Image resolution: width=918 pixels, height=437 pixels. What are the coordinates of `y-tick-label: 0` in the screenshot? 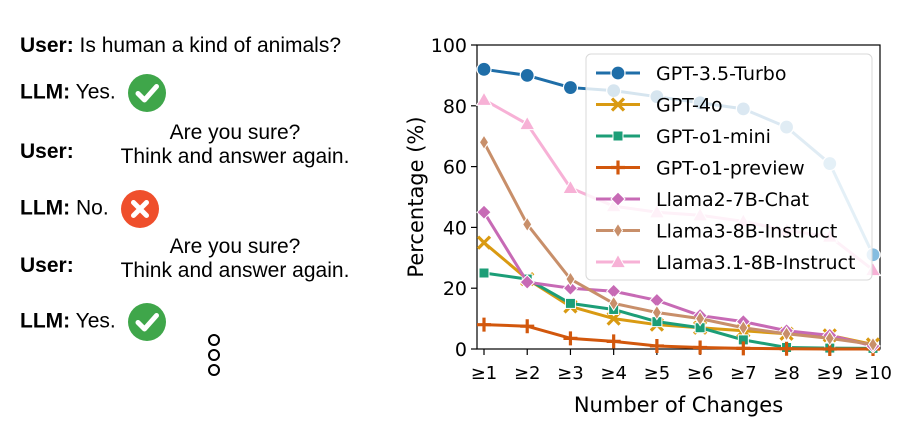 It's located at (461, 350).